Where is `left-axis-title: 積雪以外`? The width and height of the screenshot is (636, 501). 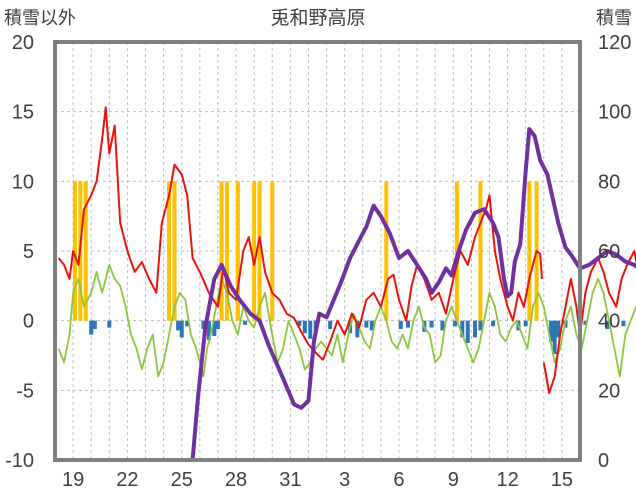
left-axis-title: 積雪以外 is located at coordinates (40, 18).